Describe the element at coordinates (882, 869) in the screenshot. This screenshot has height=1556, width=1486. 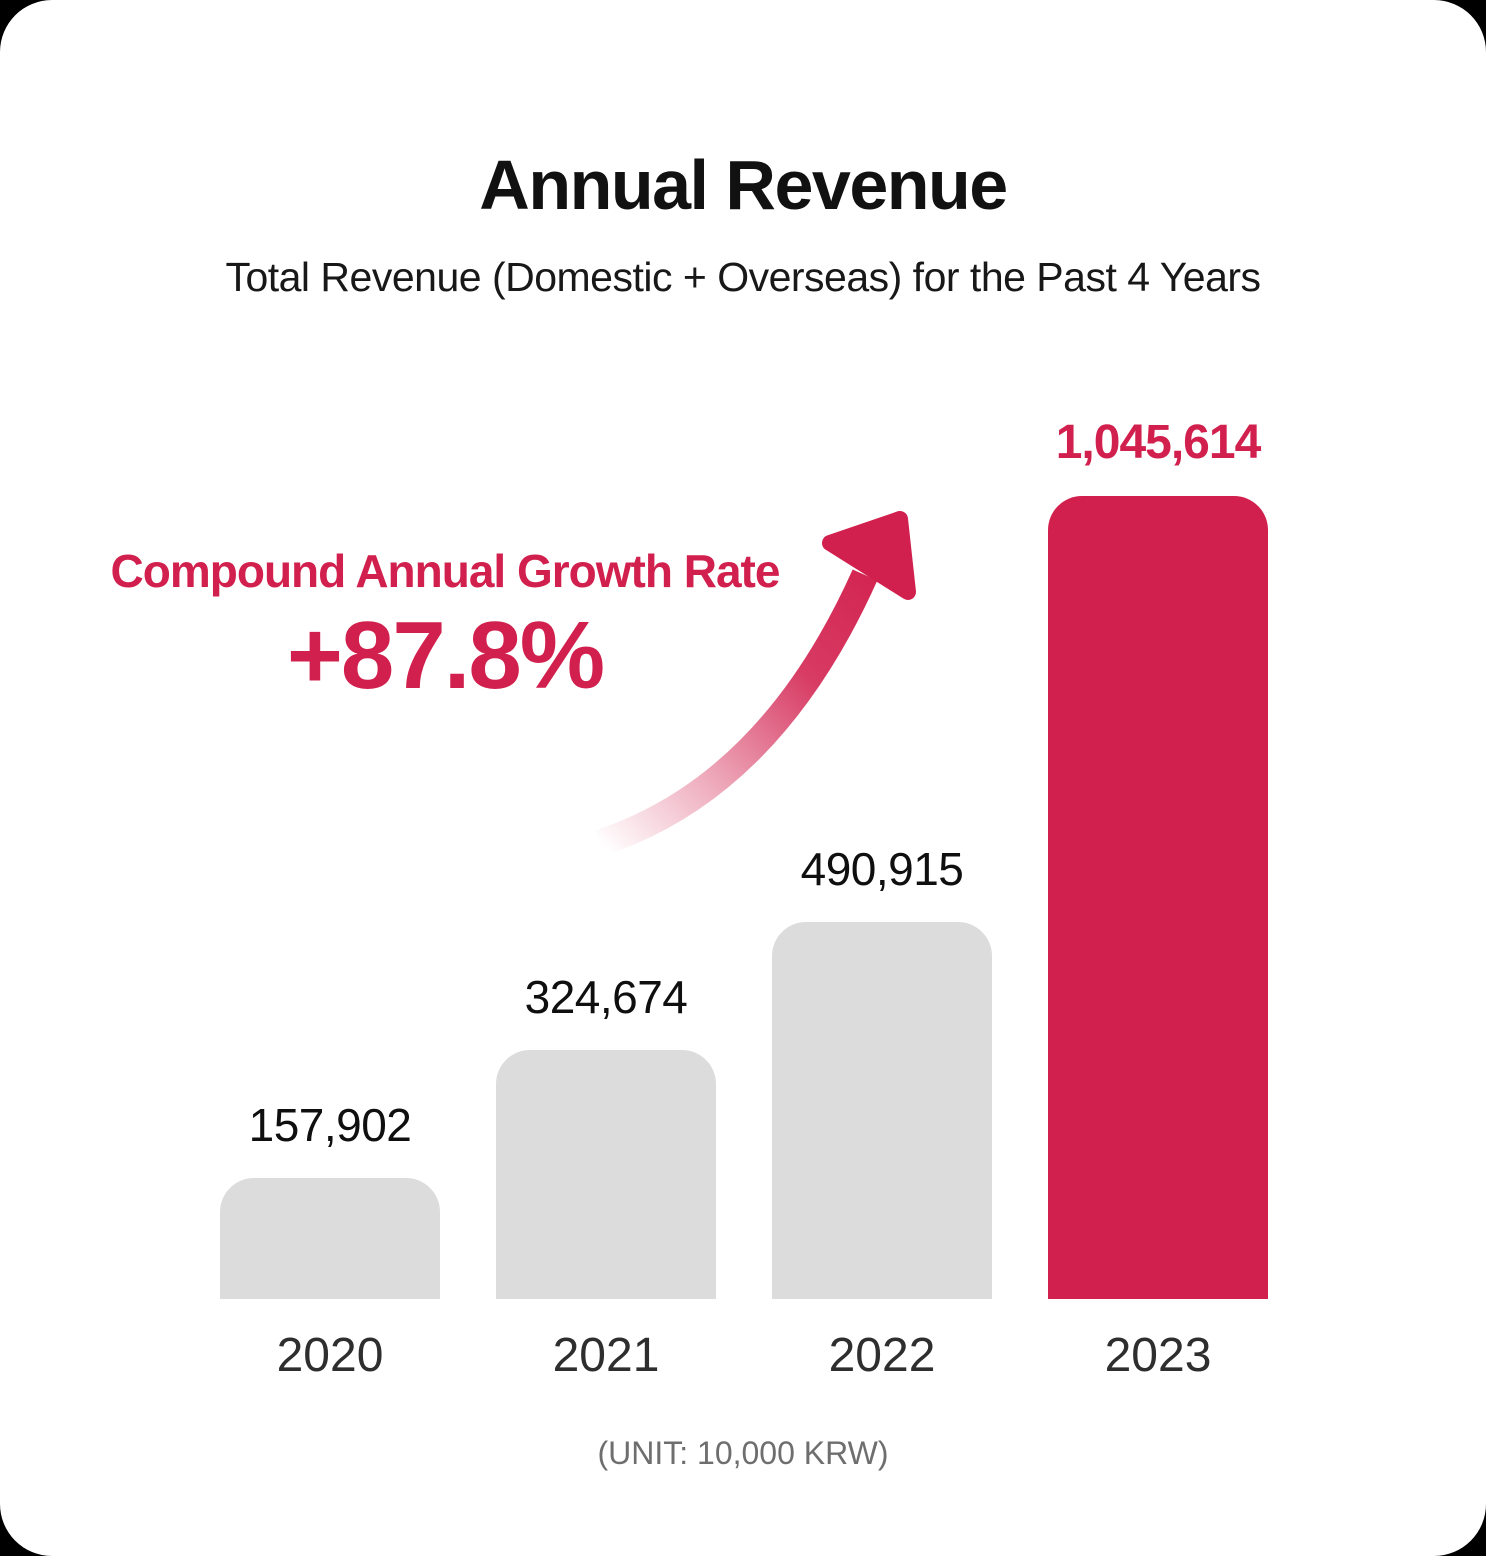
I see `bar-value-label: 490,915` at that location.